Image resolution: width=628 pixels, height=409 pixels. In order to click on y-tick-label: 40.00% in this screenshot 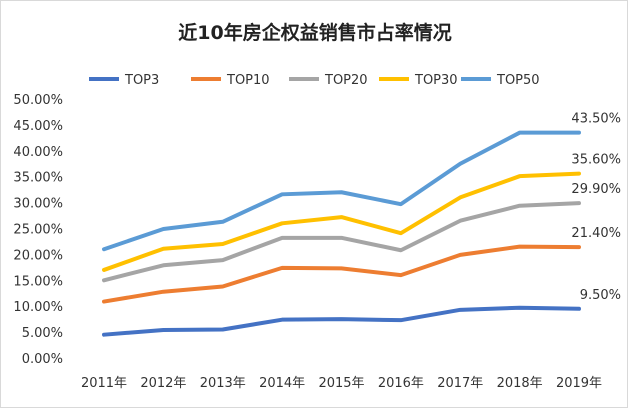, I will do `click(38, 152)`.